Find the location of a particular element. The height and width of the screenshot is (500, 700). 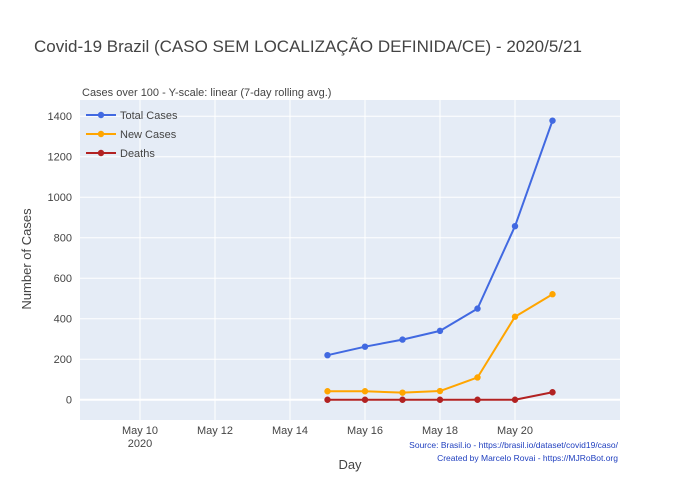

y-tick-label: 800 is located at coordinates (63, 239).